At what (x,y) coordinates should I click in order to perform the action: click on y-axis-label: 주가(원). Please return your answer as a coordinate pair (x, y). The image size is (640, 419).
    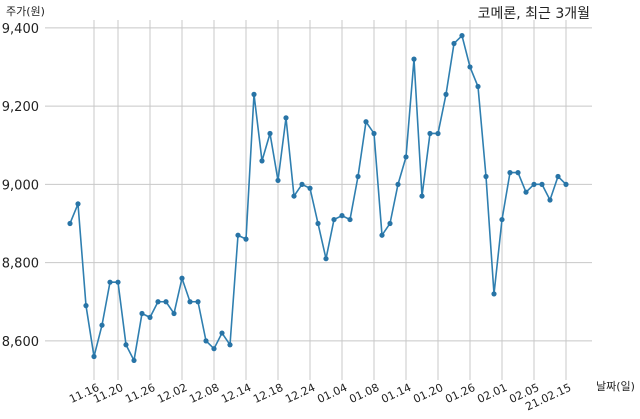
    Looking at the image, I should click on (25, 11).